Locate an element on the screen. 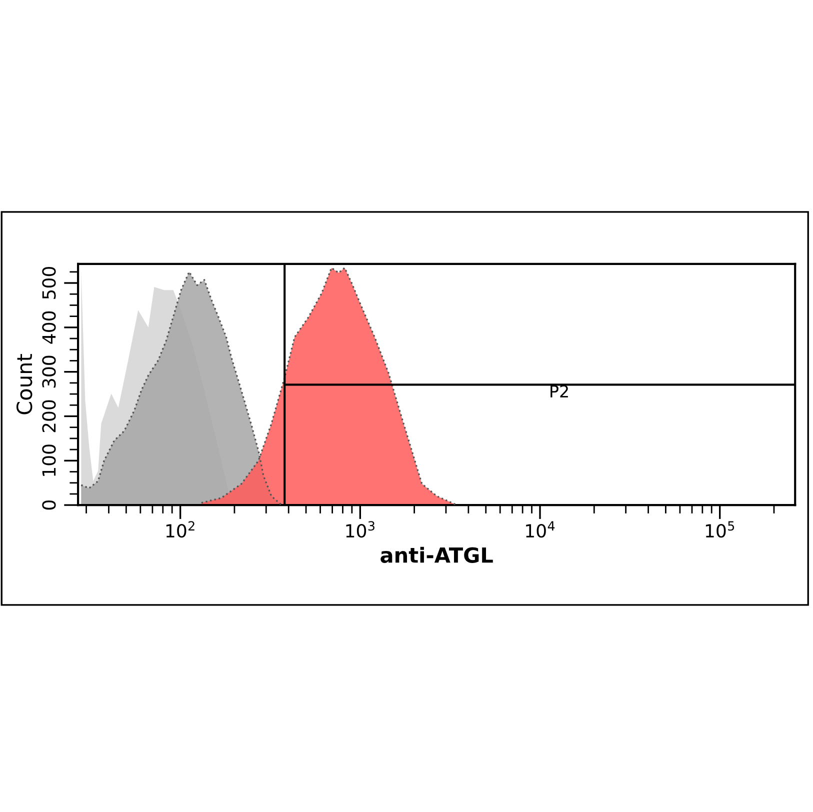 The height and width of the screenshot is (812, 813). y-axis-title: Count is located at coordinates (24, 384).